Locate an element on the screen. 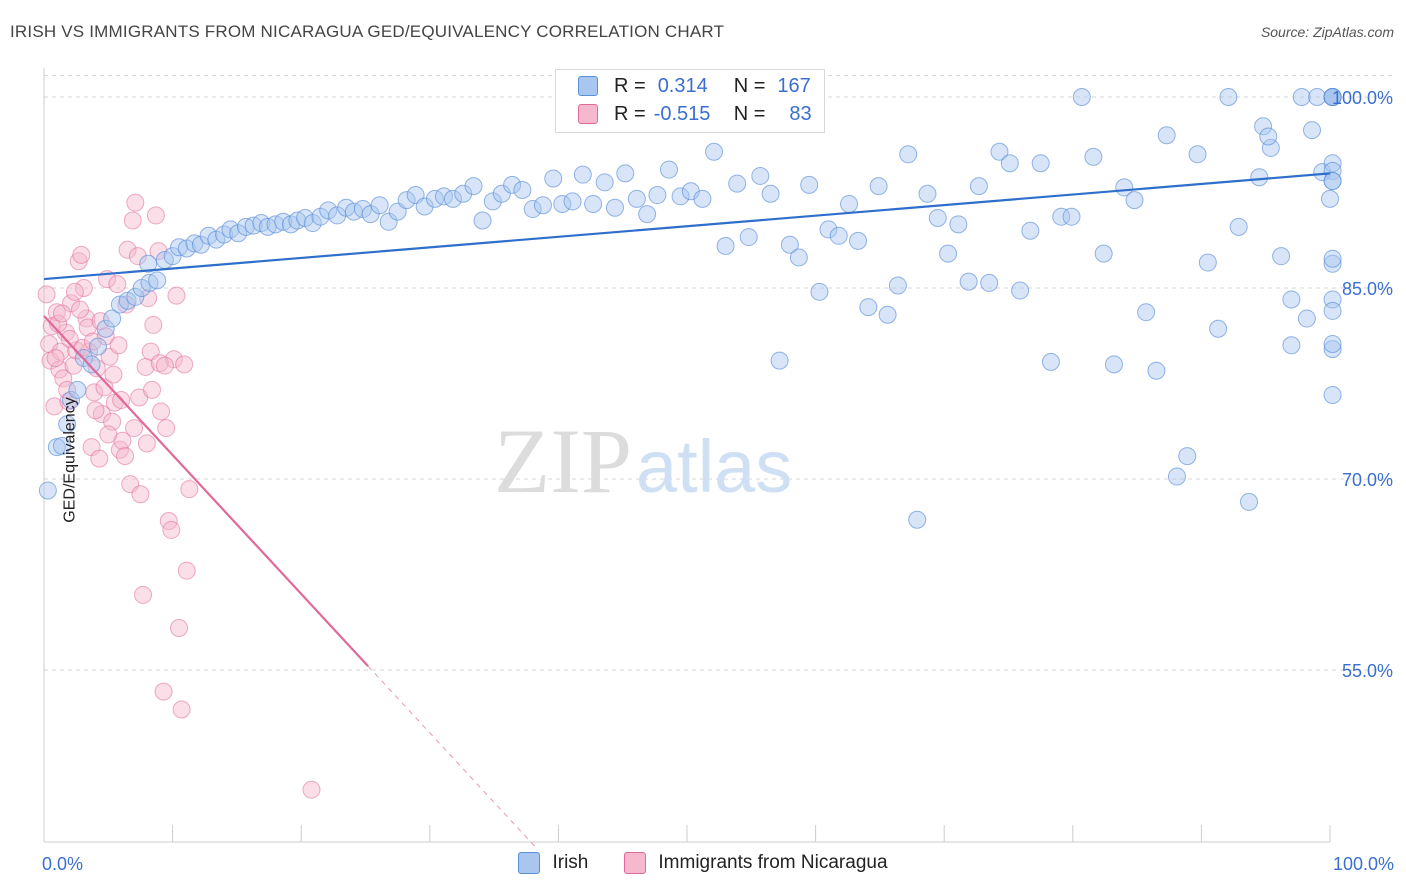  stats-row-irish: R = 0.314 N = 167 is located at coordinates (683, 86).